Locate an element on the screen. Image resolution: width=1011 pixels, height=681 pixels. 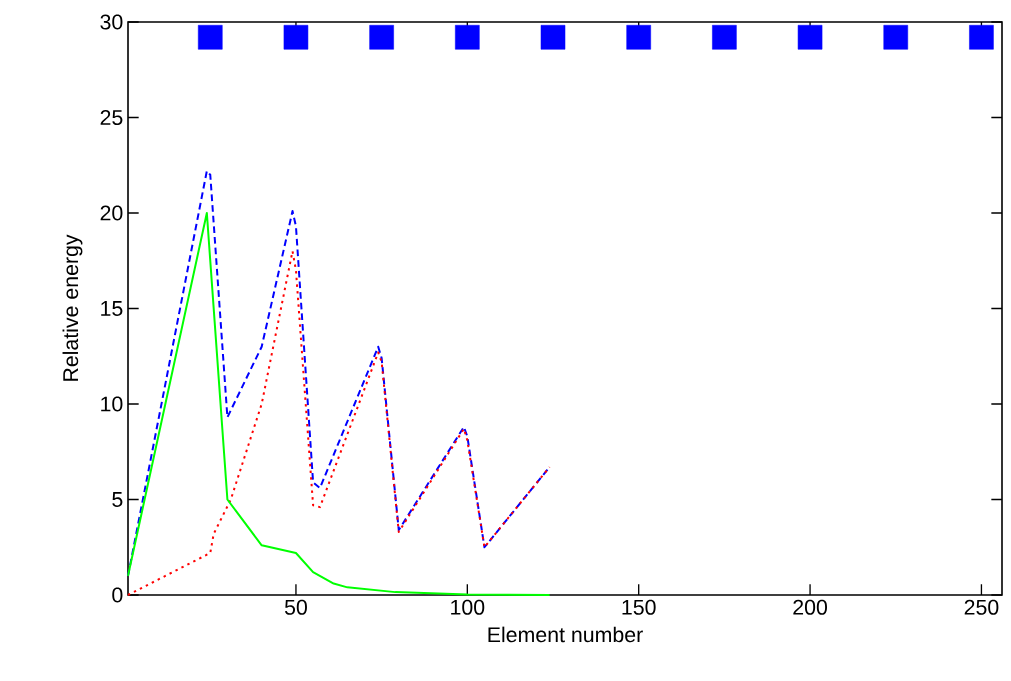
y-axis-title: Relative energy is located at coordinates (72, 307).